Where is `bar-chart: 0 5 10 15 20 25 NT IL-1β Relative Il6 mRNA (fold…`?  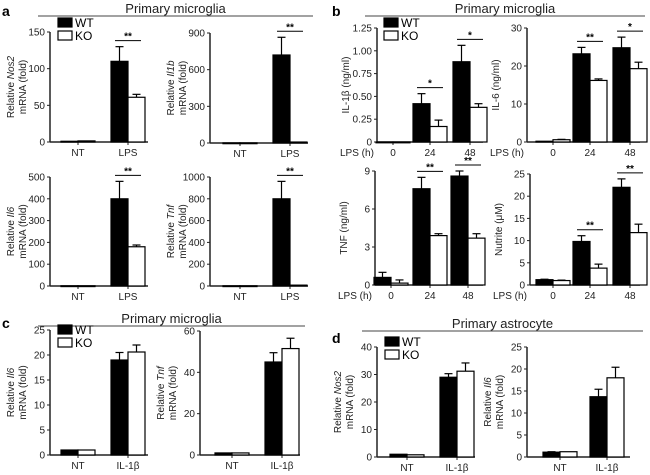
bar-chart: 0 5 10 15 20 25 NT IL-1β Relative Il6 mRNA (fold… is located at coordinates (77, 399).